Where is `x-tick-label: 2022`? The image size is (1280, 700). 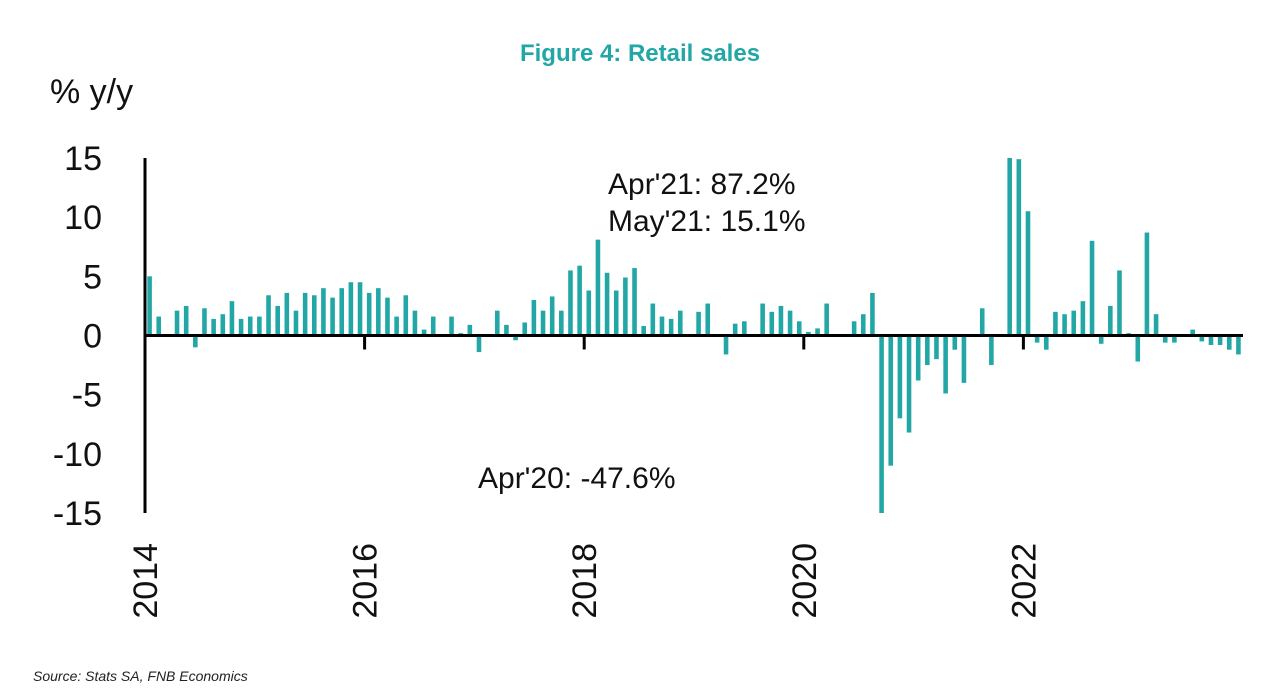 x-tick-label: 2022 is located at coordinates (1024, 581).